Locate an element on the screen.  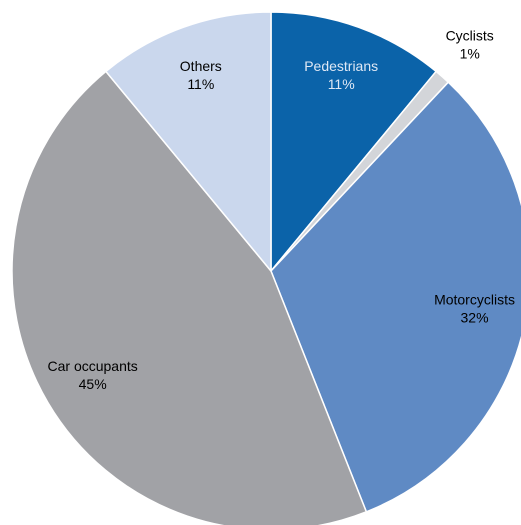
slice-value-label: 45% is located at coordinates (93, 384).